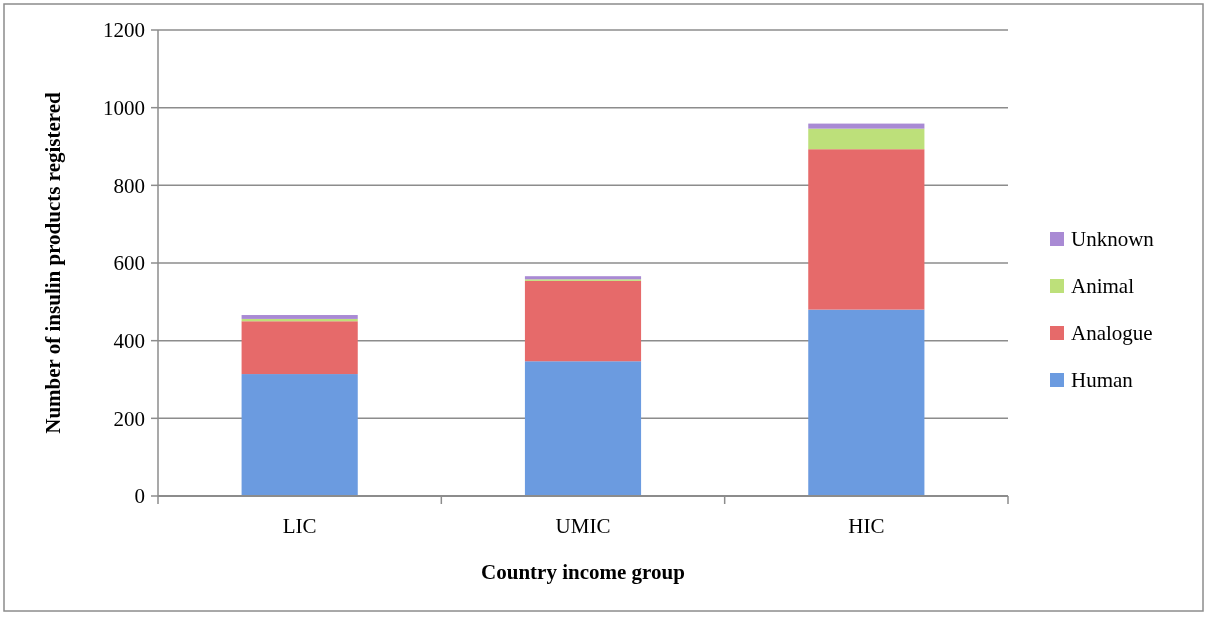 The image size is (1209, 617). I want to click on y-axis-title: Number of insulin products registered, so click(53, 262).